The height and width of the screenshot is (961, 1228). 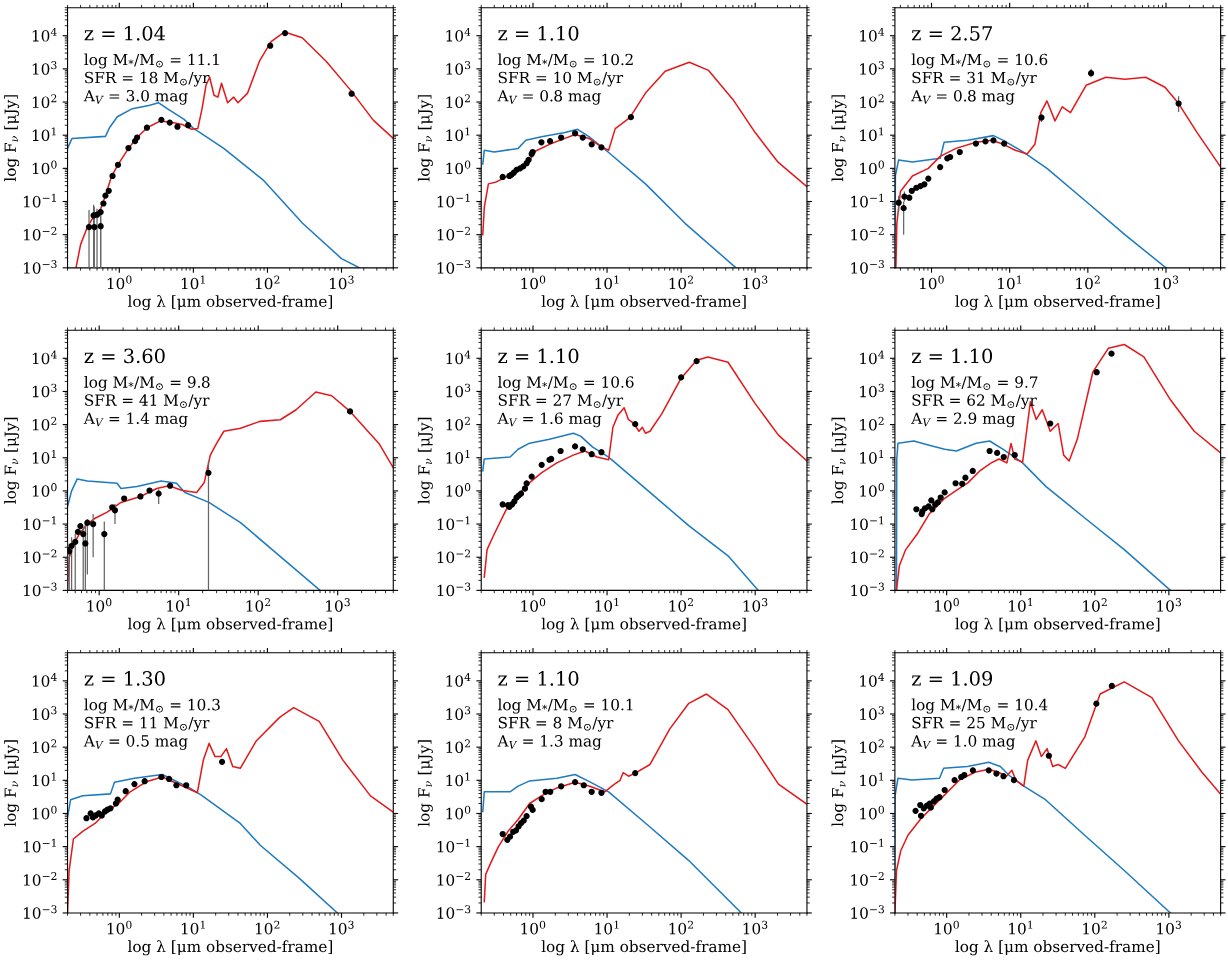 What do you see at coordinates (556, 724) in the screenshot?
I see `annotation: SFR = 8 M$_{⊙}$/yr` at bounding box center [556, 724].